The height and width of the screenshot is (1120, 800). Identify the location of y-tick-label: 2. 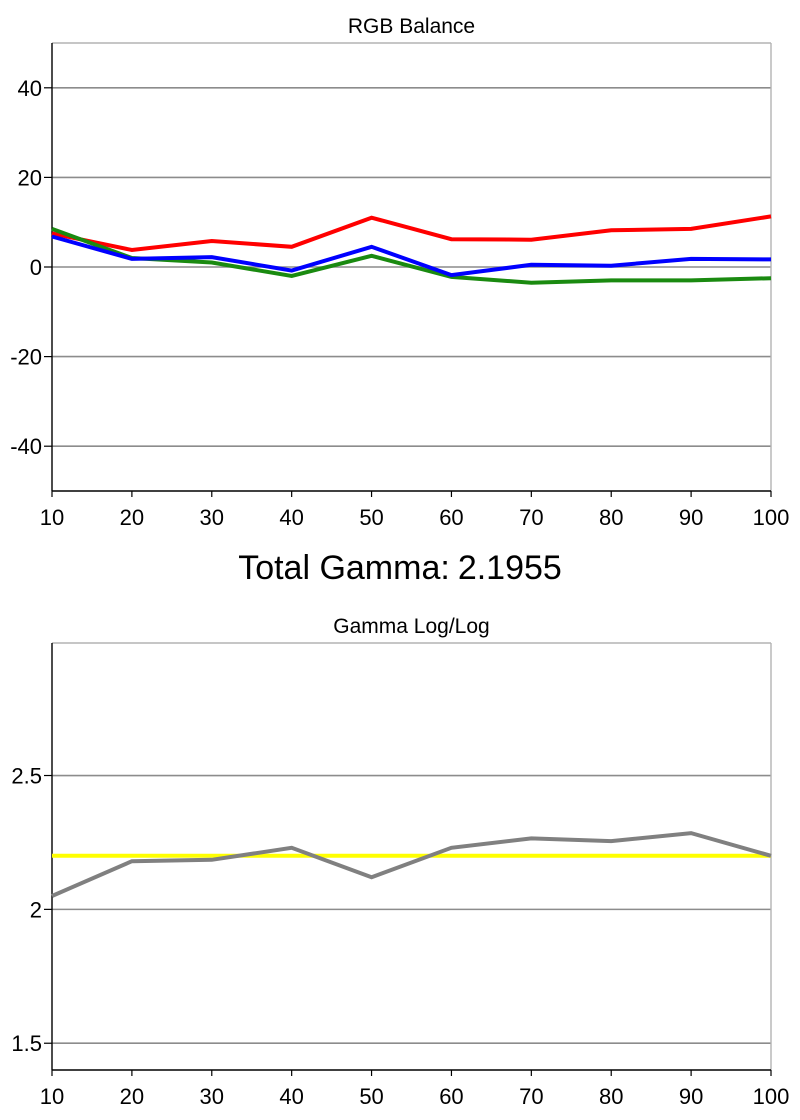
(36, 909).